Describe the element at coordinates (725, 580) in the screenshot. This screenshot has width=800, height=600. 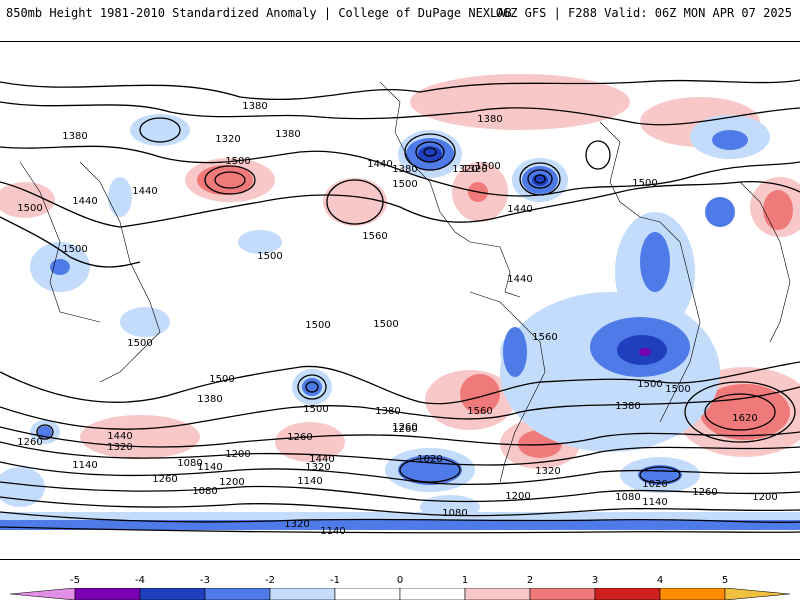
I see `colorbar-tick-label: 5` at that location.